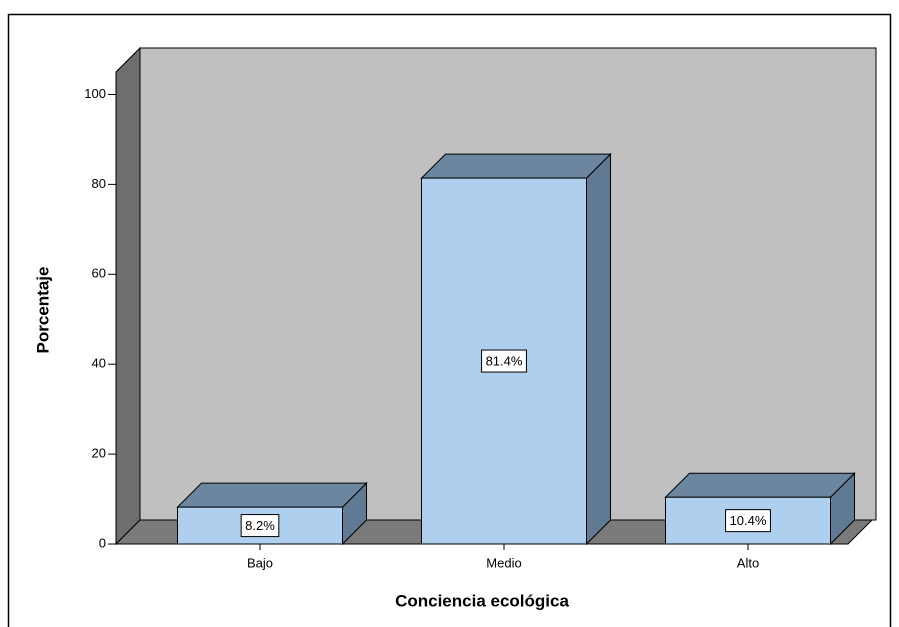  Describe the element at coordinates (748, 562) in the screenshot. I see `x-tick-label: Alto` at that location.